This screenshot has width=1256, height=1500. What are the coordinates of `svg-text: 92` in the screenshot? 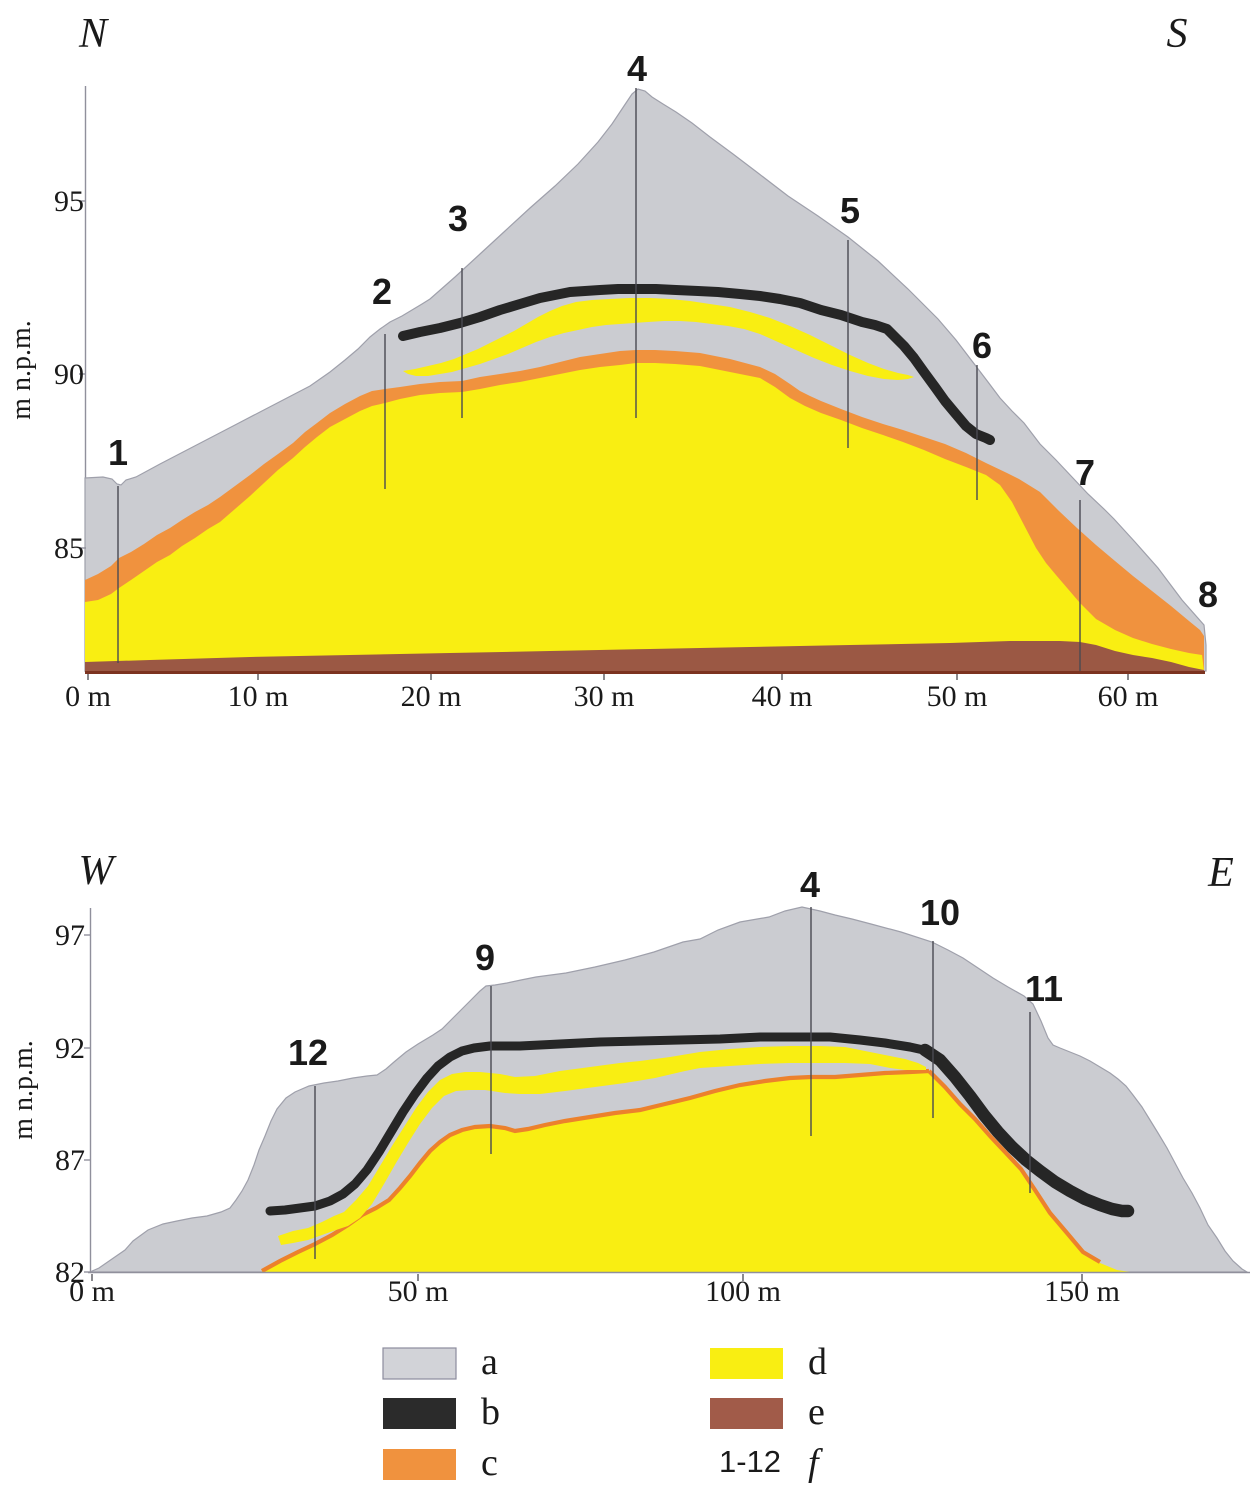 It's located at (70, 1048).